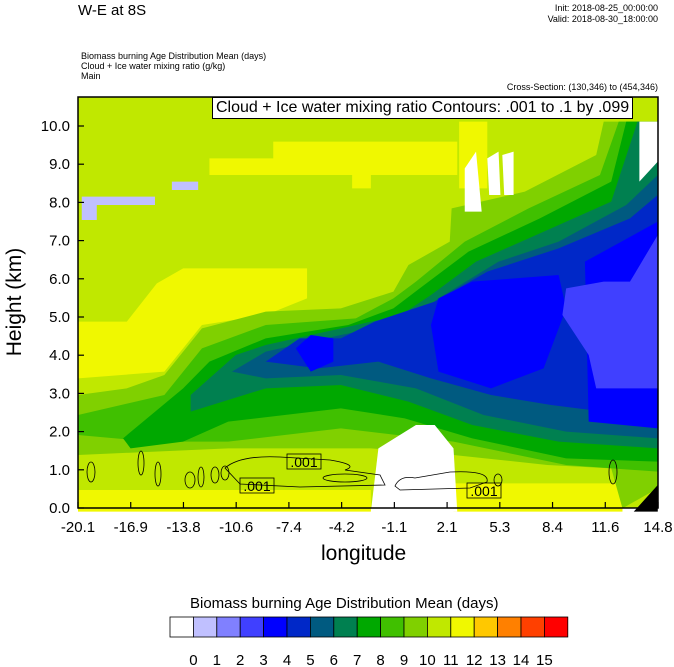 The height and width of the screenshot is (667, 674). What do you see at coordinates (78, 527) in the screenshot?
I see `x-tick-label: -20.1` at bounding box center [78, 527].